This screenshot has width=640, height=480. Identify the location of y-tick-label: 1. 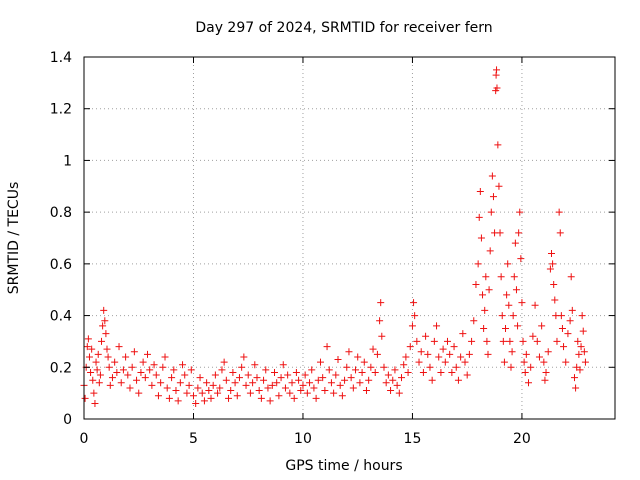
(67, 161).